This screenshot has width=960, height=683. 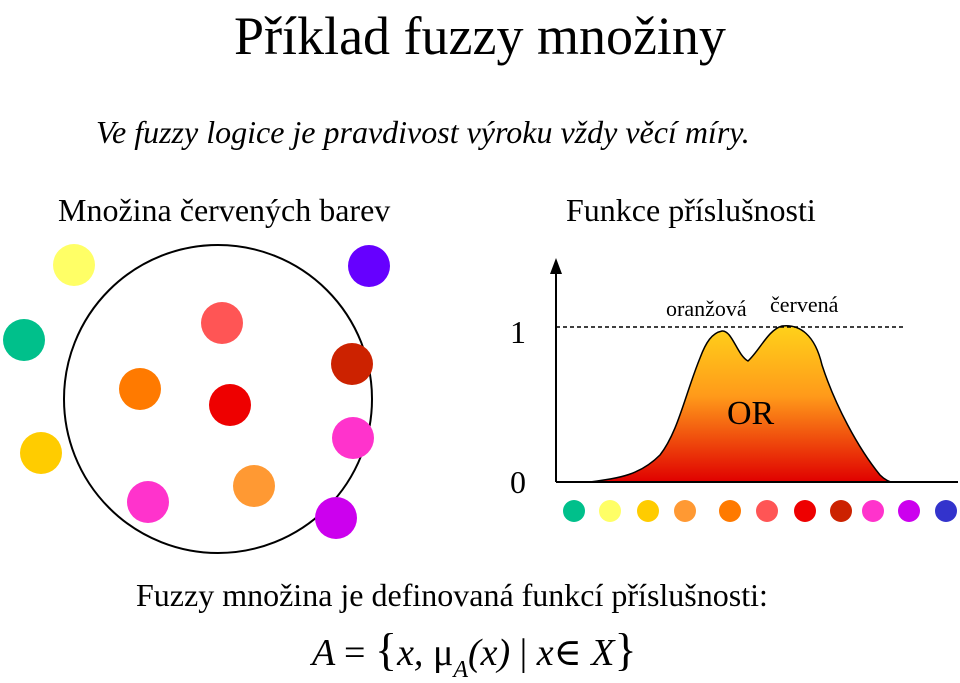 What do you see at coordinates (518, 332) in the screenshot?
I see `axis-label-one: 1` at bounding box center [518, 332].